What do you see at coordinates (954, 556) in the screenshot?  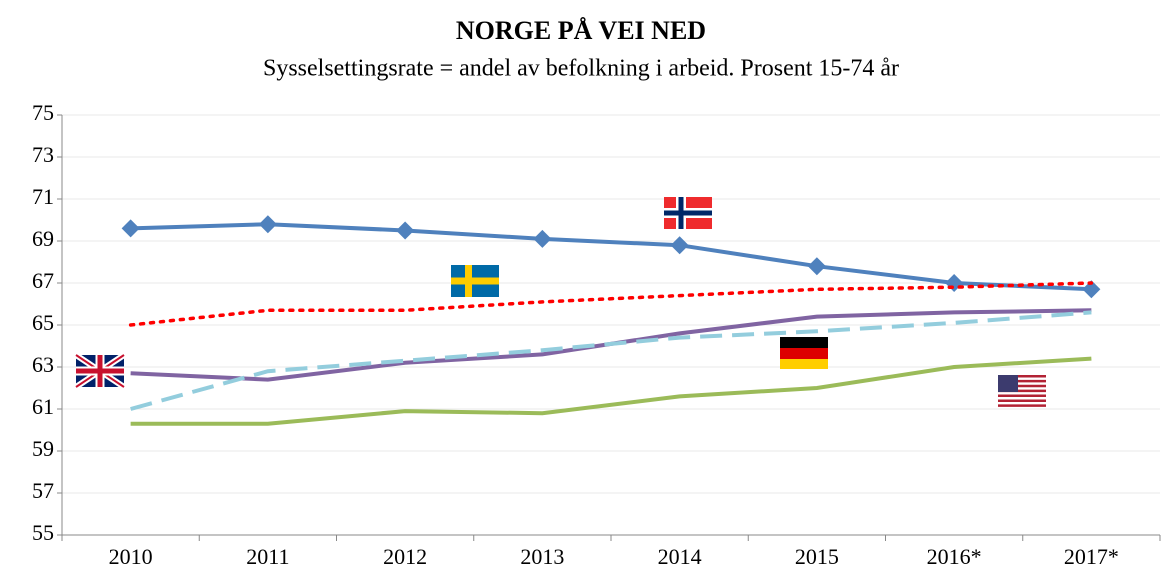 I see `x-tick-label: 2016*` at bounding box center [954, 556].